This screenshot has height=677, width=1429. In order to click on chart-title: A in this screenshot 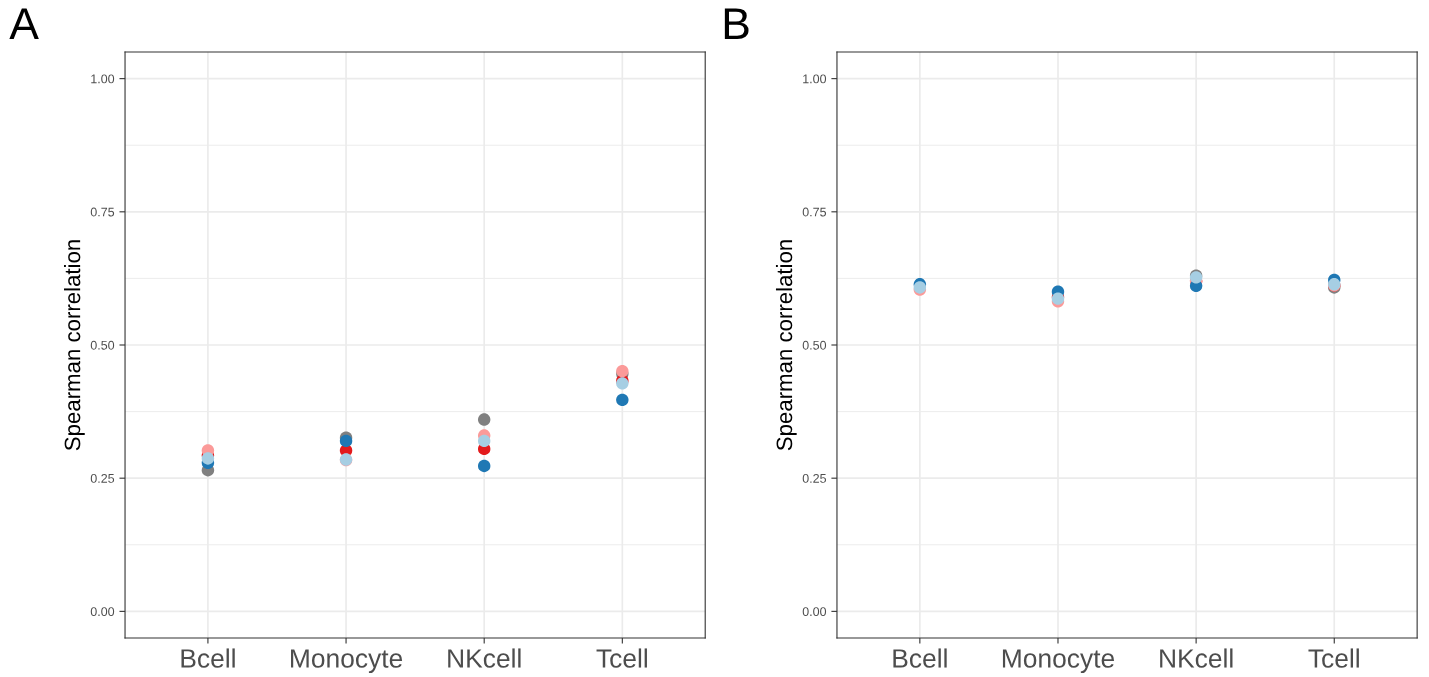, I will do `click(24, 23)`.